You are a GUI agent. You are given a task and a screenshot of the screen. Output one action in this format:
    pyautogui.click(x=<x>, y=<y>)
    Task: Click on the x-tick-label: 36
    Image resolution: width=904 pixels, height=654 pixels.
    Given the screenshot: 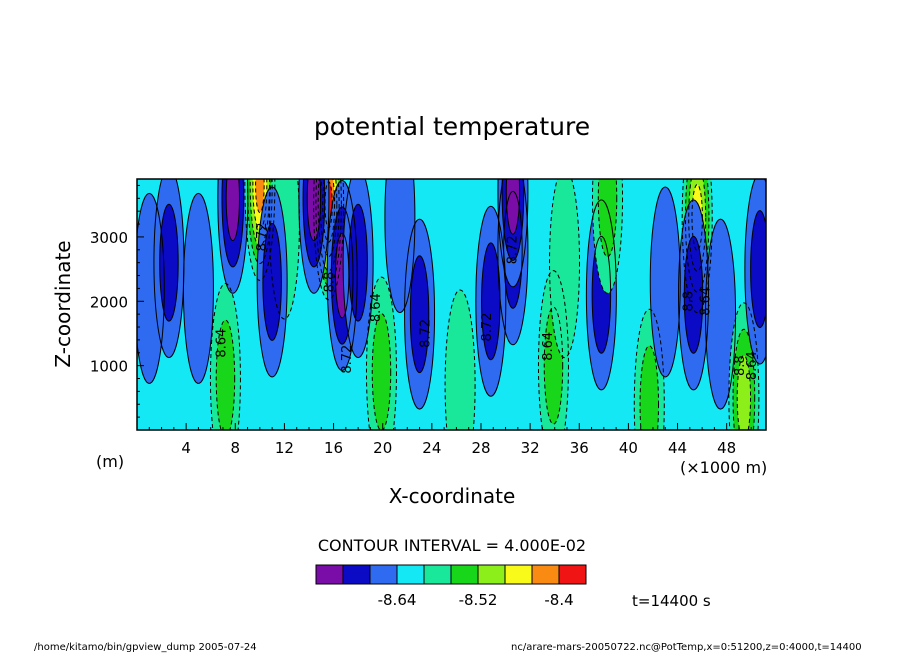 What is the action you would take?
    pyautogui.click(x=579, y=448)
    